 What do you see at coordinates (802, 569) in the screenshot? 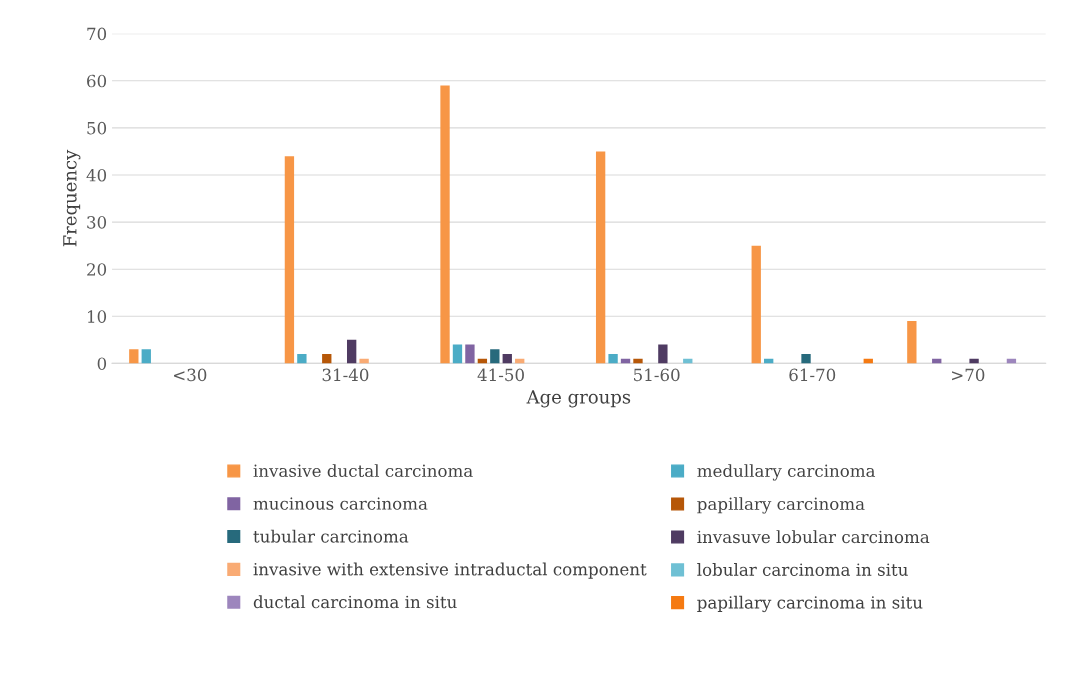
I see `legend-label: lobular carcinoma in situ` at bounding box center [802, 569].